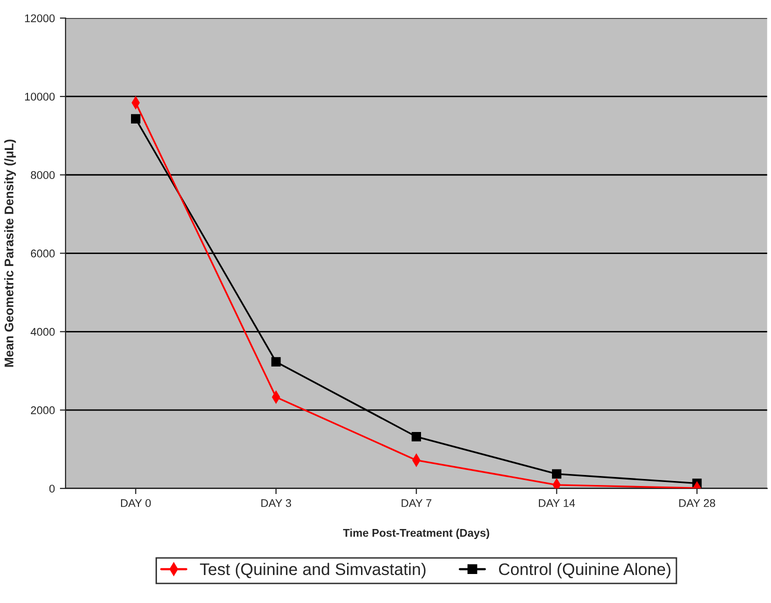 This screenshot has width=771, height=603. What do you see at coordinates (52, 488) in the screenshot?
I see `y-tick-label: 0` at bounding box center [52, 488].